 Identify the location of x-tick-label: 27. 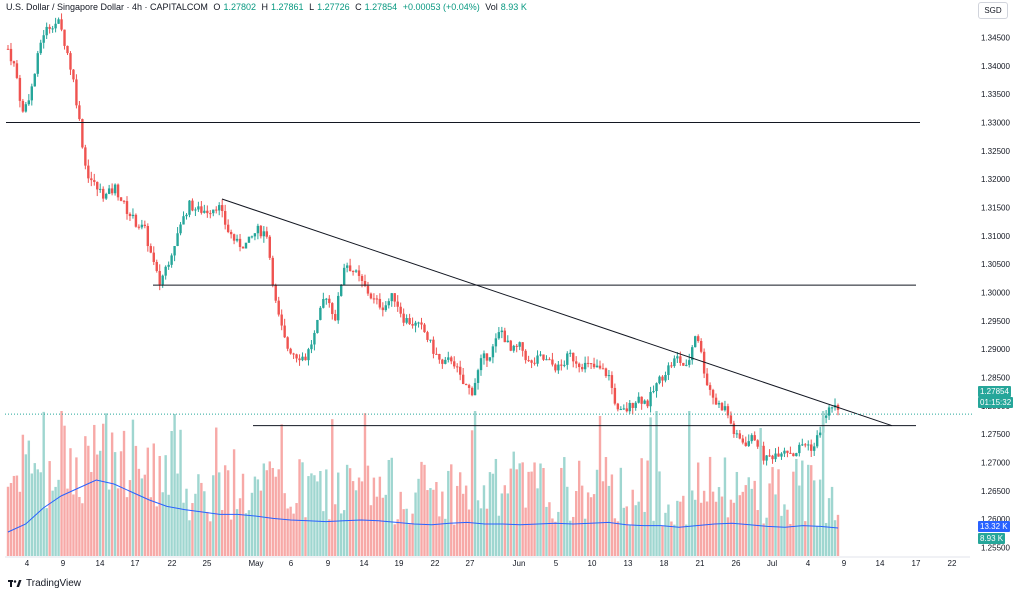
(470, 563).